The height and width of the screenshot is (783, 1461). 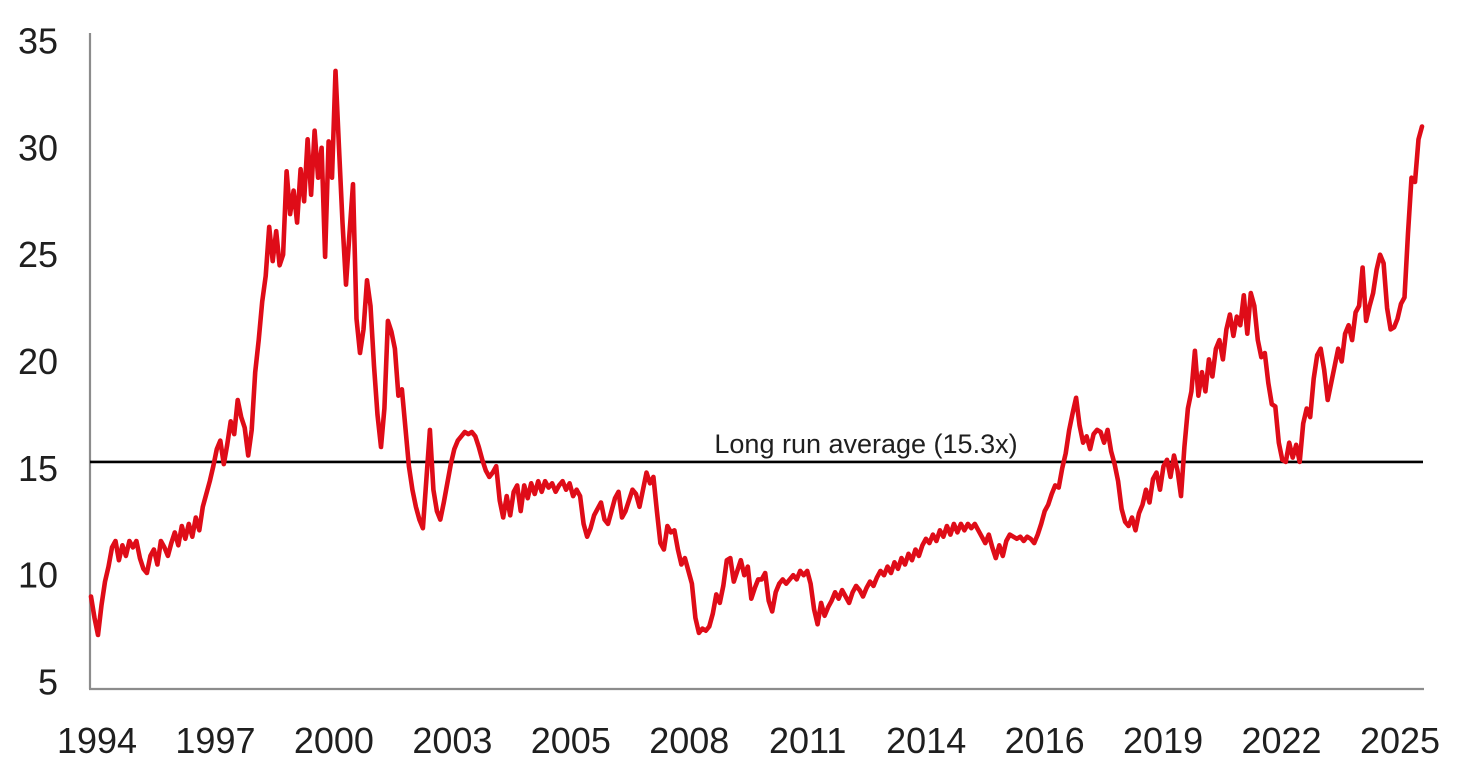 I want to click on x-axis-tick-label: 2022, so click(x=1281, y=740).